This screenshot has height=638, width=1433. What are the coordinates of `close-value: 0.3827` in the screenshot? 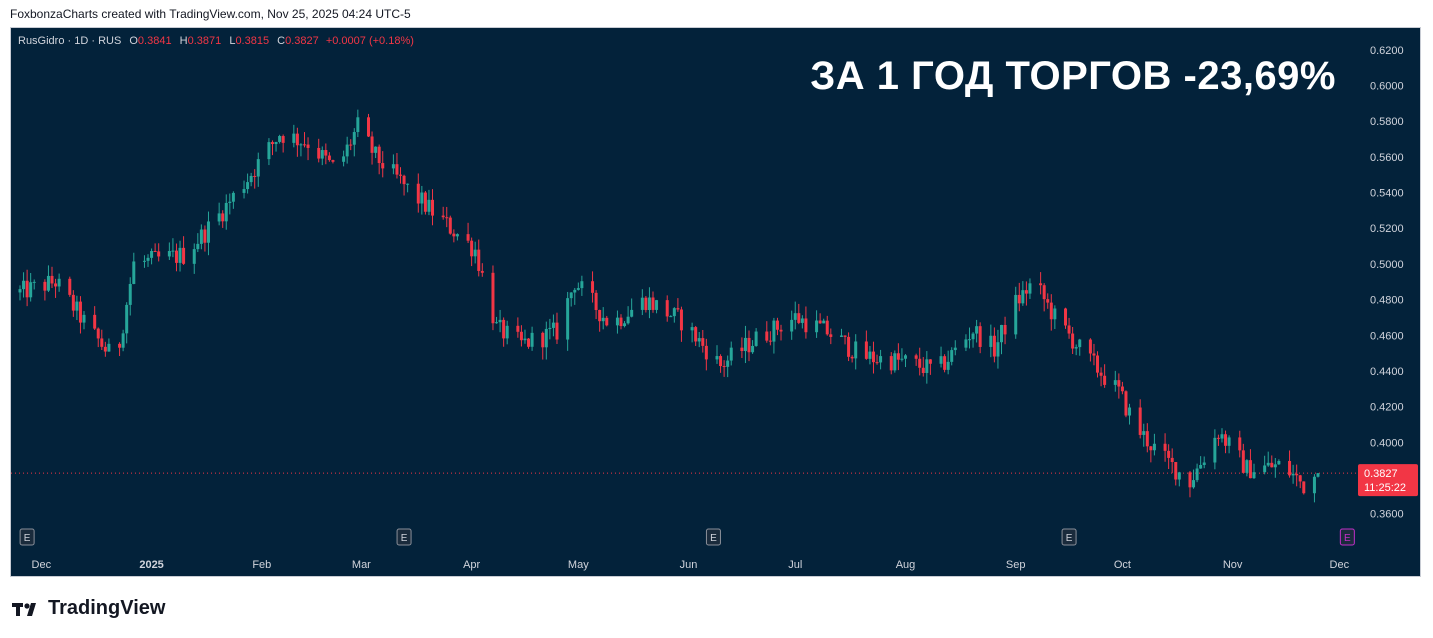 It's located at (302, 41).